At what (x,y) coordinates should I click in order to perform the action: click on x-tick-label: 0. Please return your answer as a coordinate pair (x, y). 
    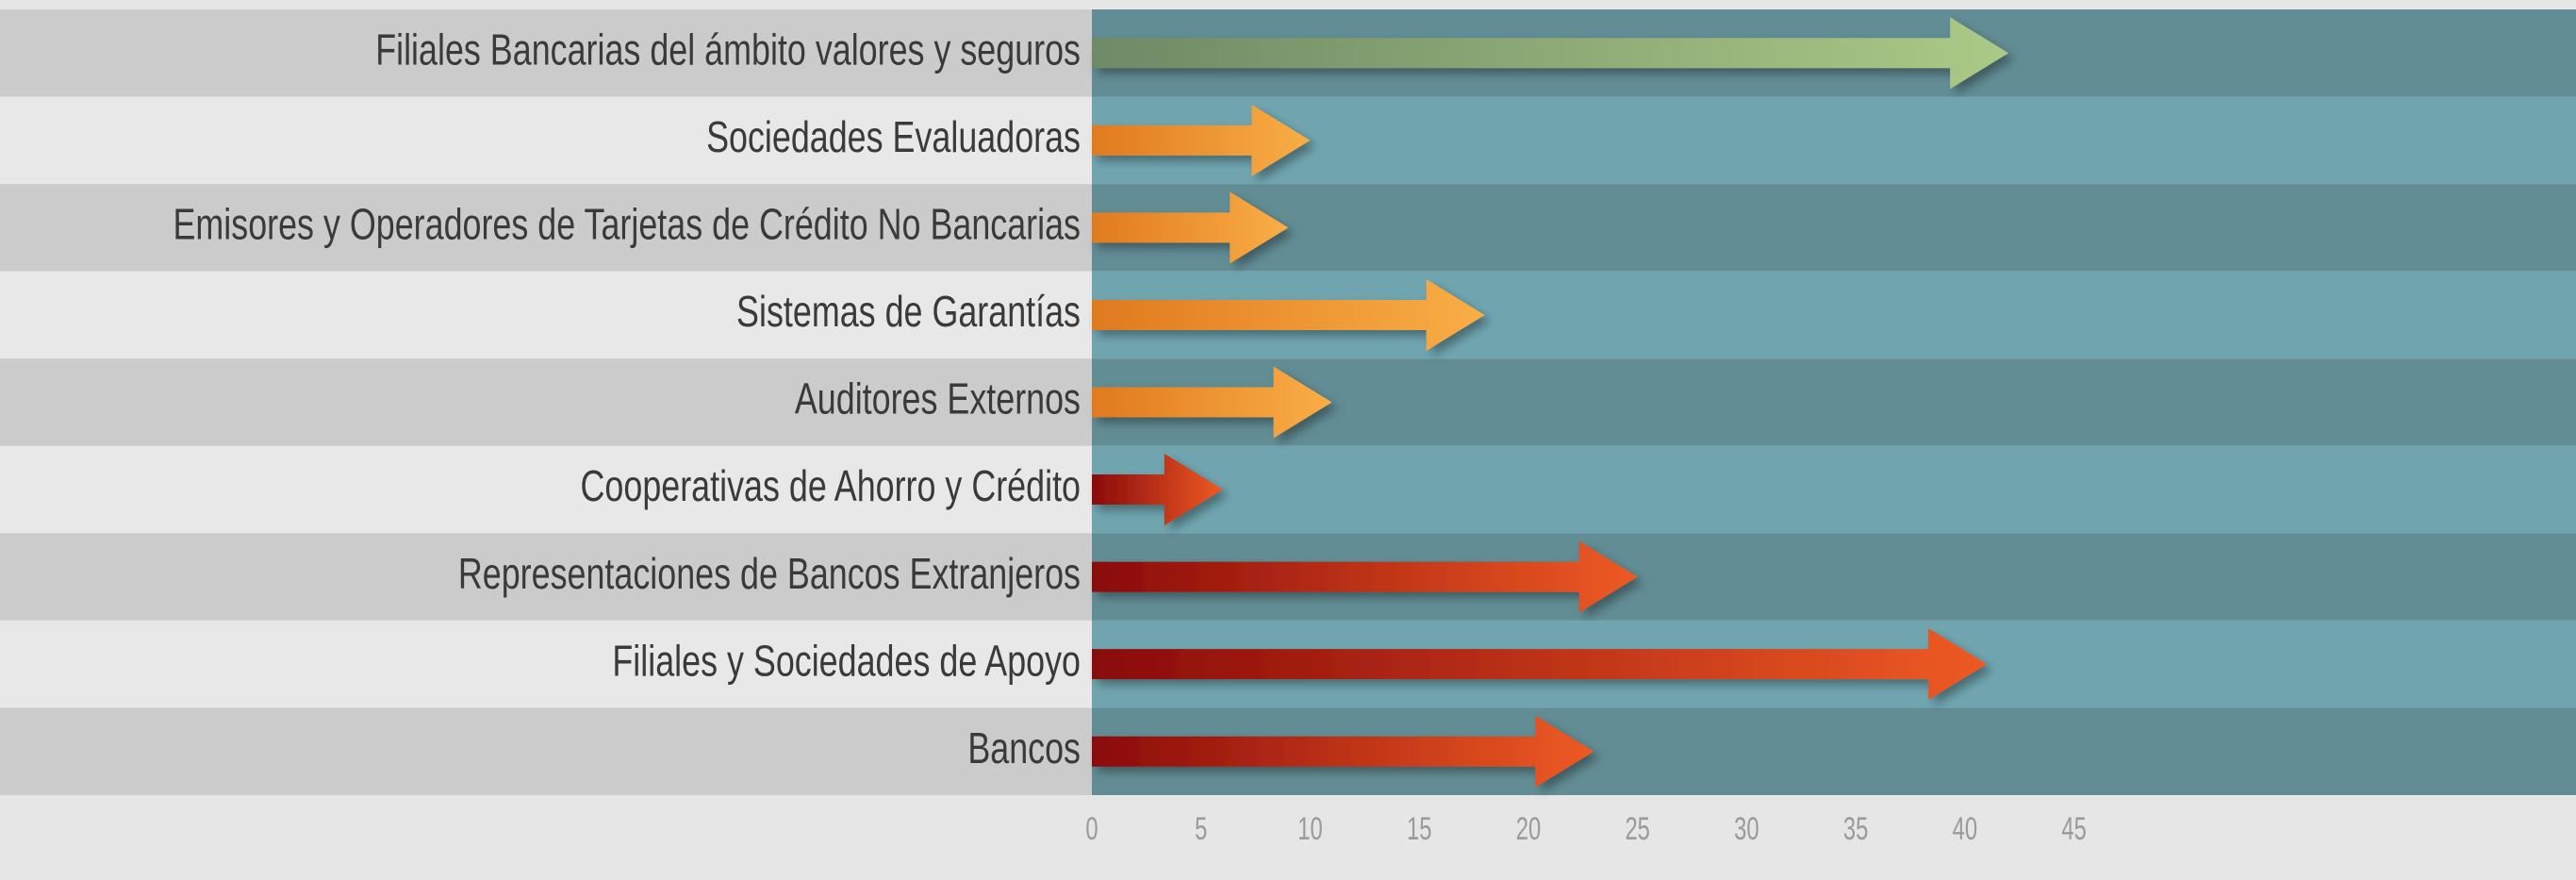
    Looking at the image, I should click on (1091, 829).